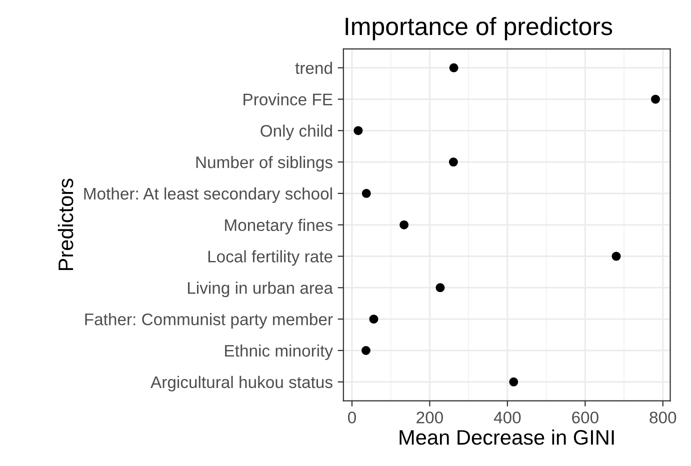 Image resolution: width=691 pixels, height=466 pixels. What do you see at coordinates (261, 290) in the screenshot?
I see `y-tick-label: Living in urban area` at bounding box center [261, 290].